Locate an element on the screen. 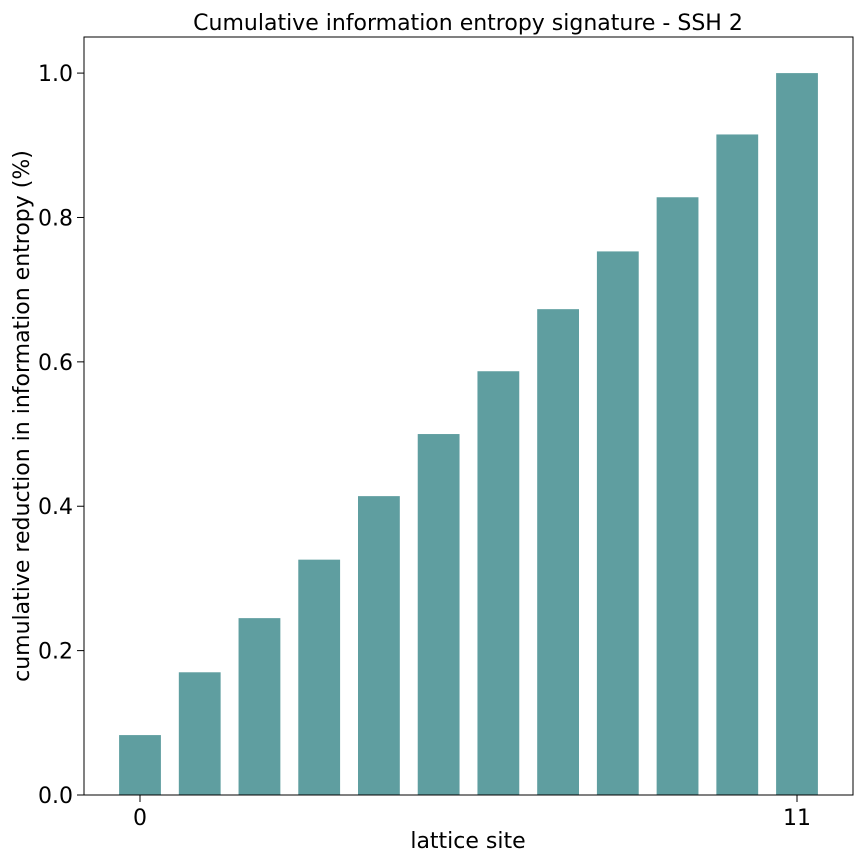  y-tick-label: 0.4 is located at coordinates (55, 507).